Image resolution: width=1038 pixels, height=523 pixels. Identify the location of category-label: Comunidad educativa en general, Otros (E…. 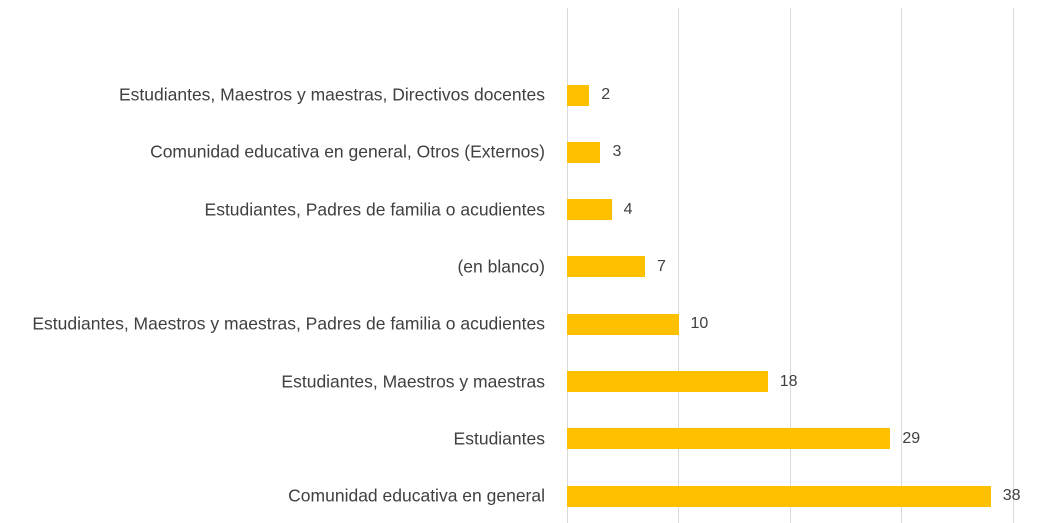
(347, 151).